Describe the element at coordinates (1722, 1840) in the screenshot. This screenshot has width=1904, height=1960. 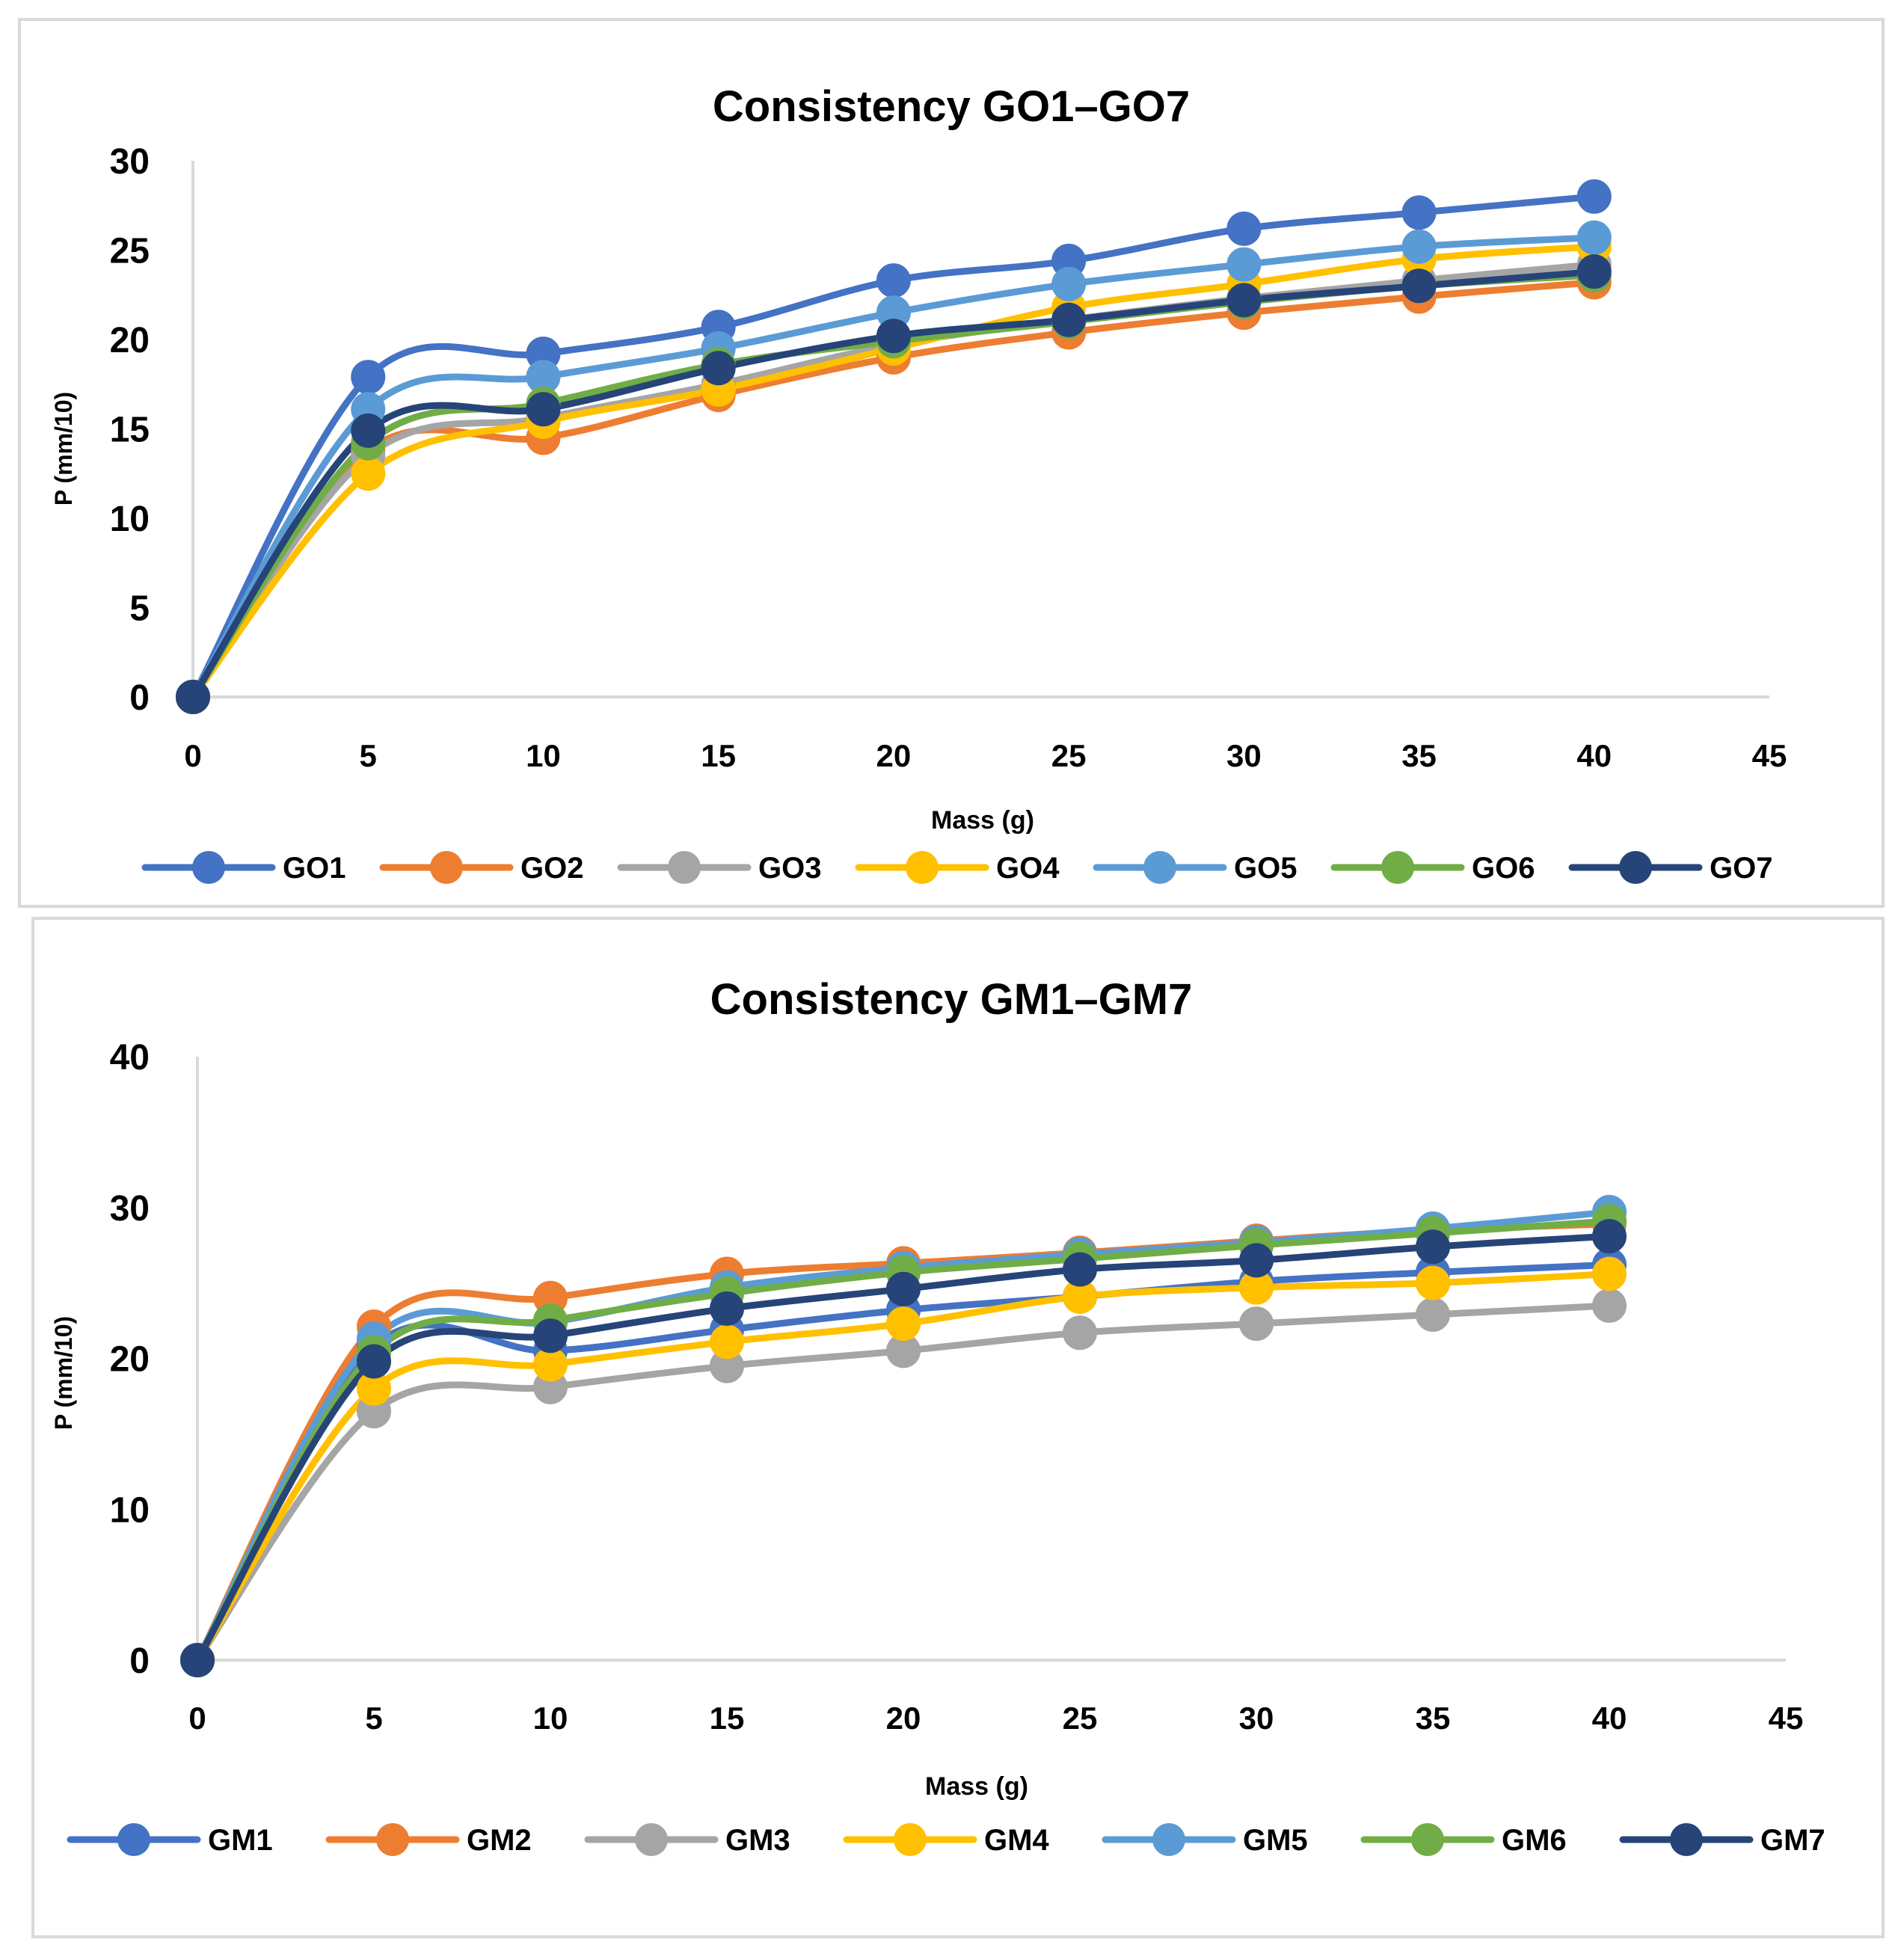
I see `legend-item-gm7: GM7` at that location.